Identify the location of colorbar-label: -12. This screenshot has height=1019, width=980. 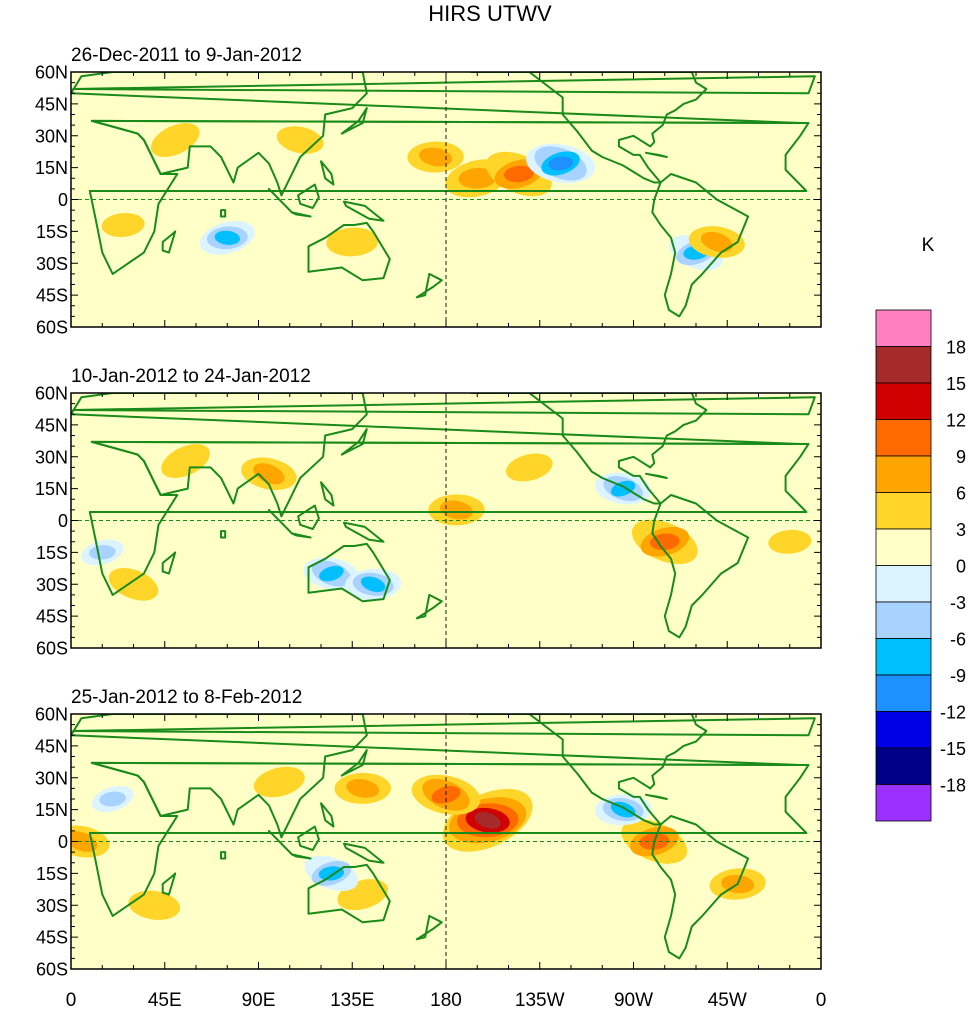
(953, 713).